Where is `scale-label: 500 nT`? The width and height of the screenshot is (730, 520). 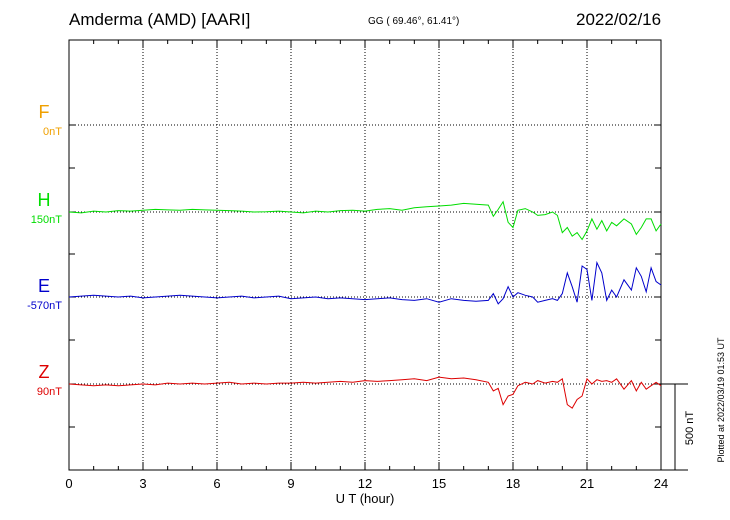
scale-label: 500 nT is located at coordinates (690, 428).